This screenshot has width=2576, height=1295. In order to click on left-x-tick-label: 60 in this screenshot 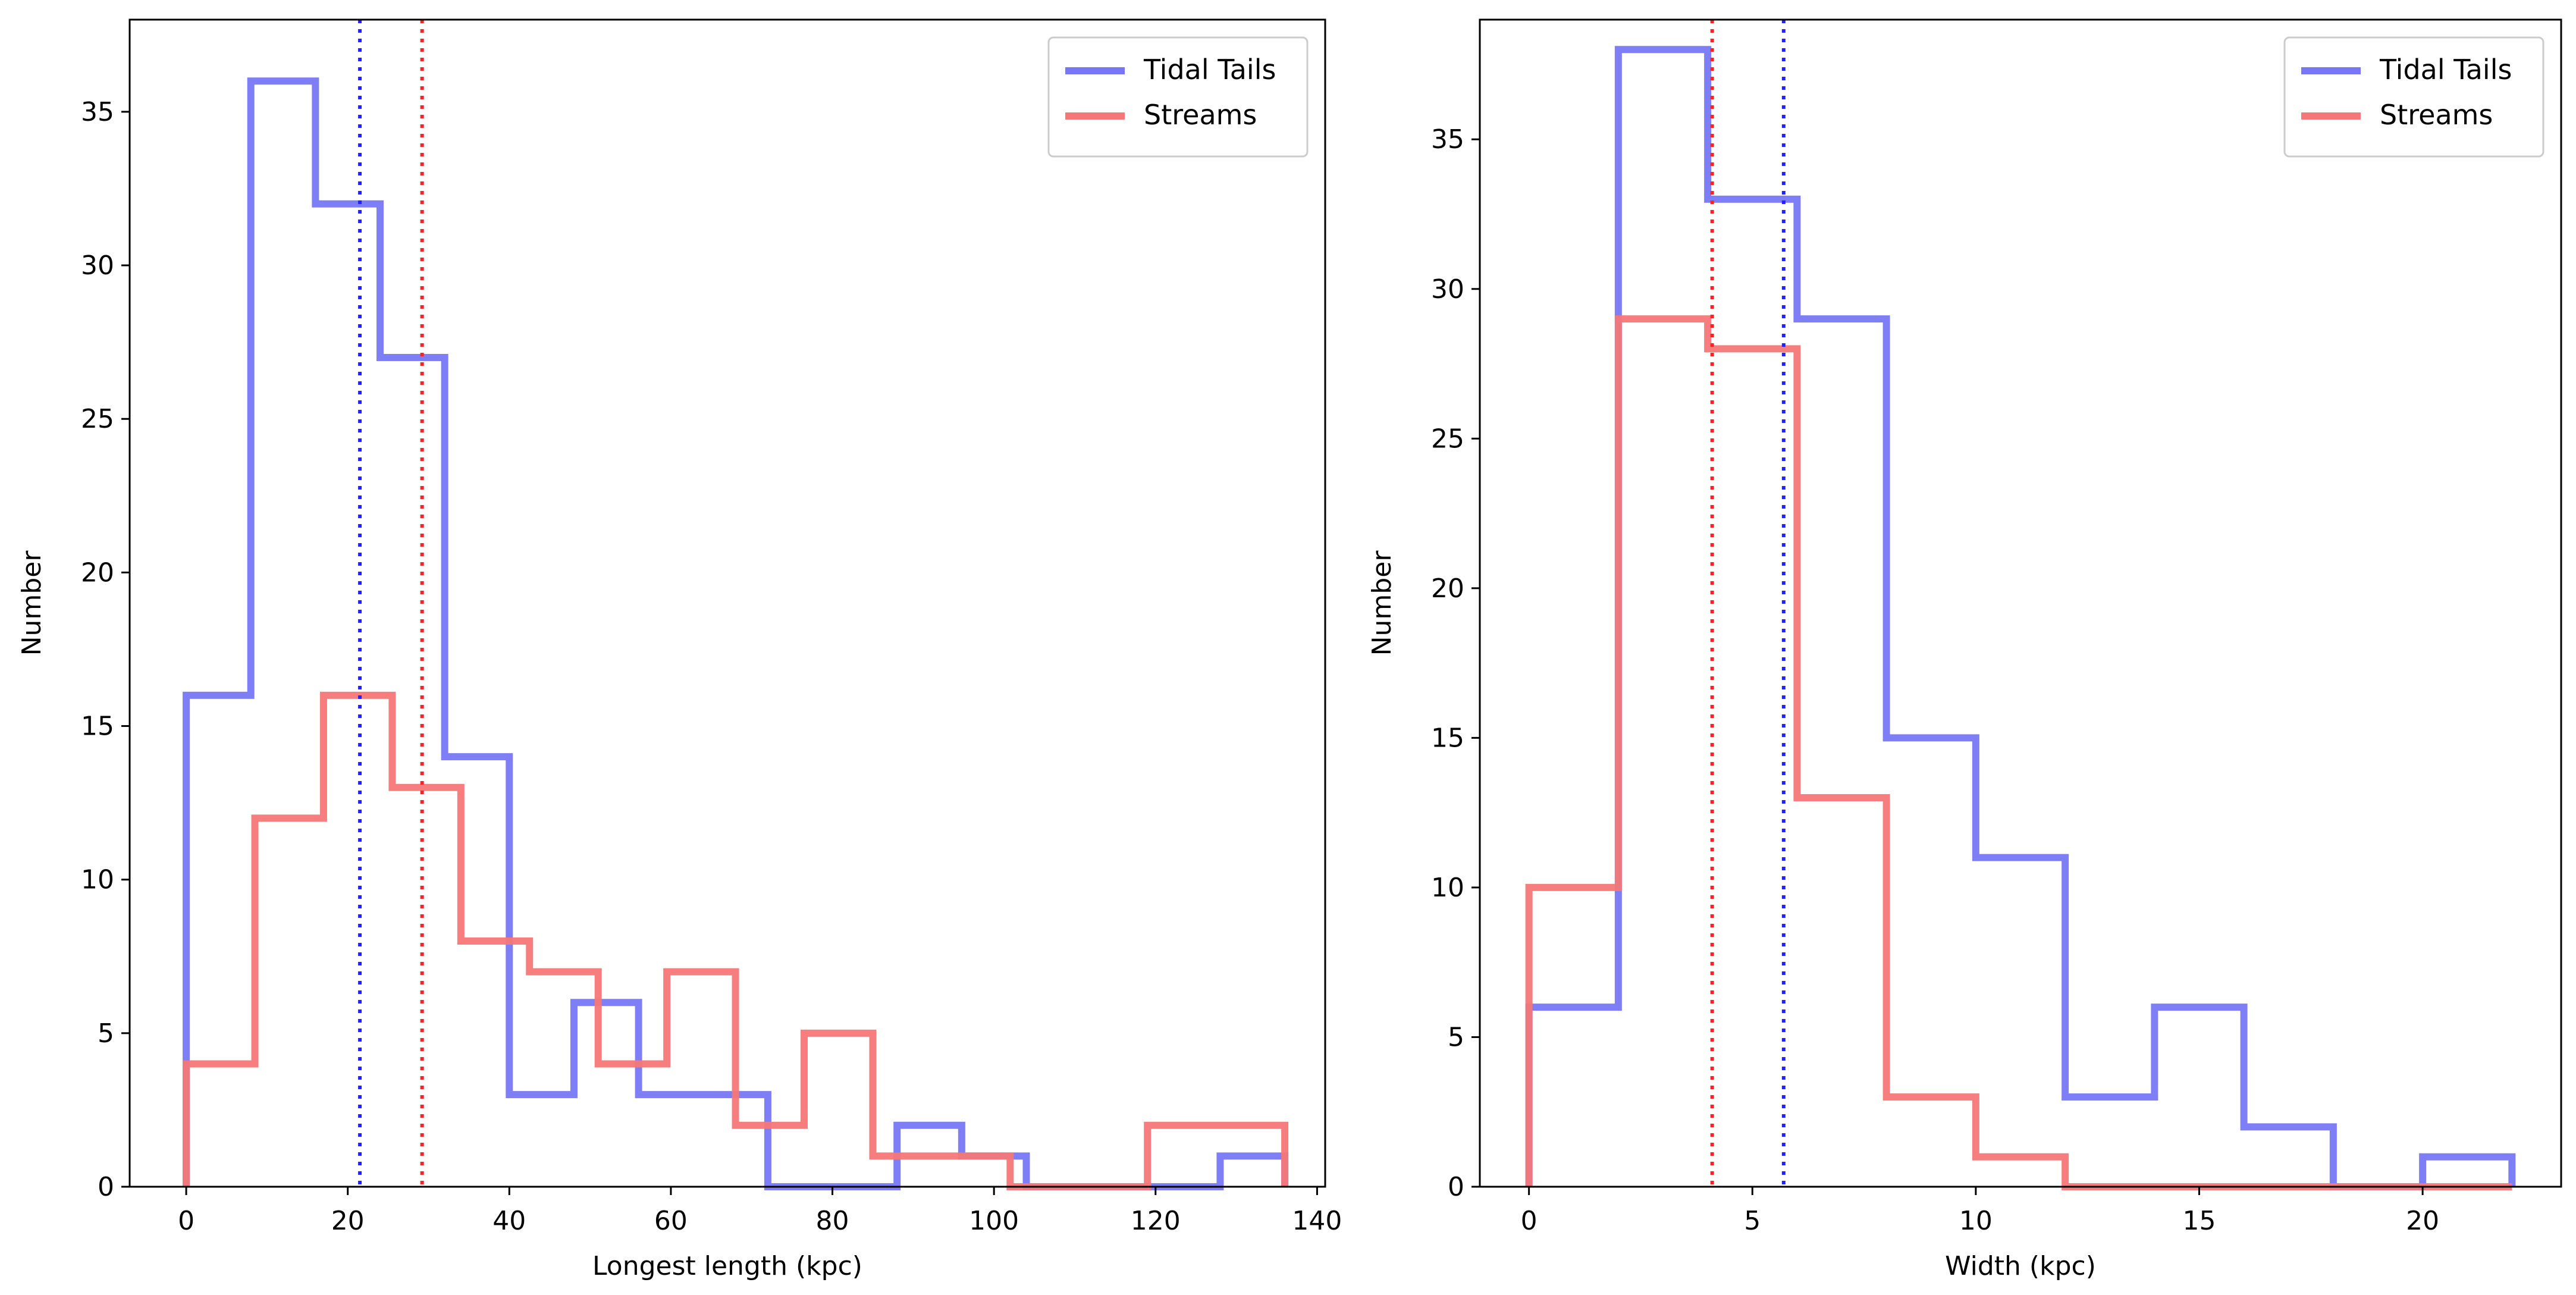, I will do `click(671, 1221)`.